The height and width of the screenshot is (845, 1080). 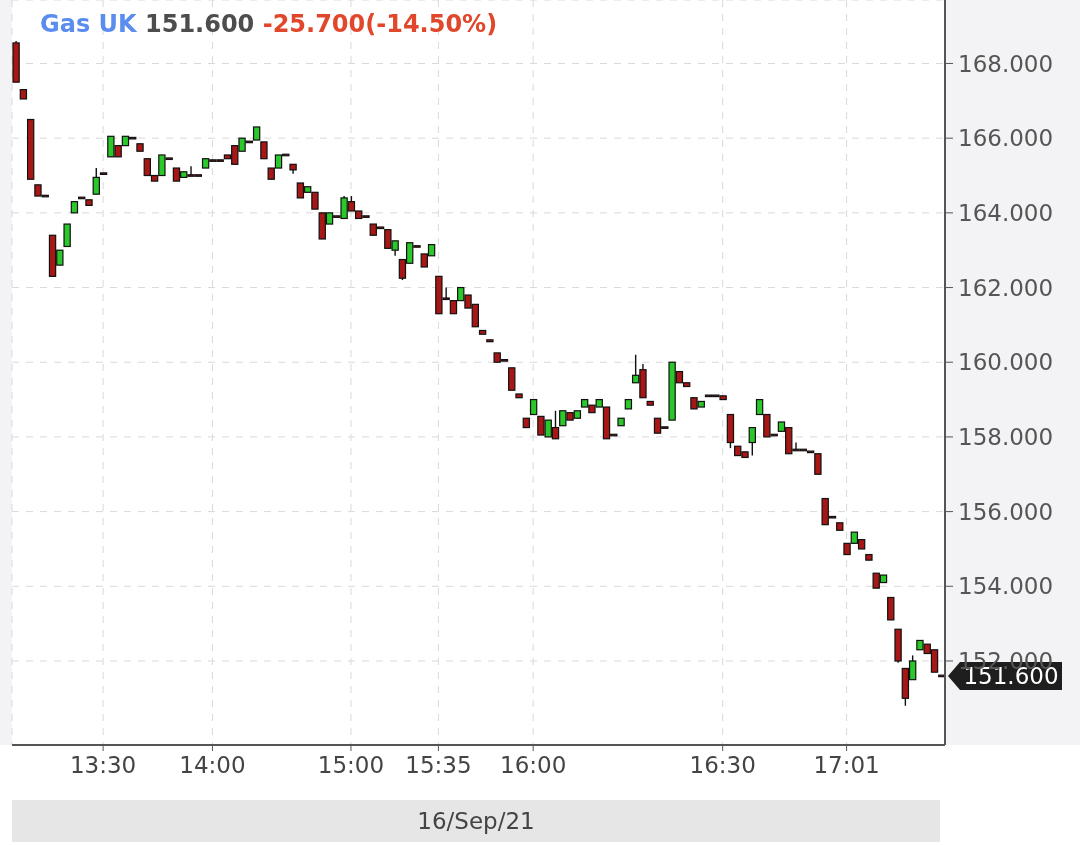 What do you see at coordinates (1006, 63) in the screenshot?
I see `y-tick-label: 168.000` at bounding box center [1006, 63].